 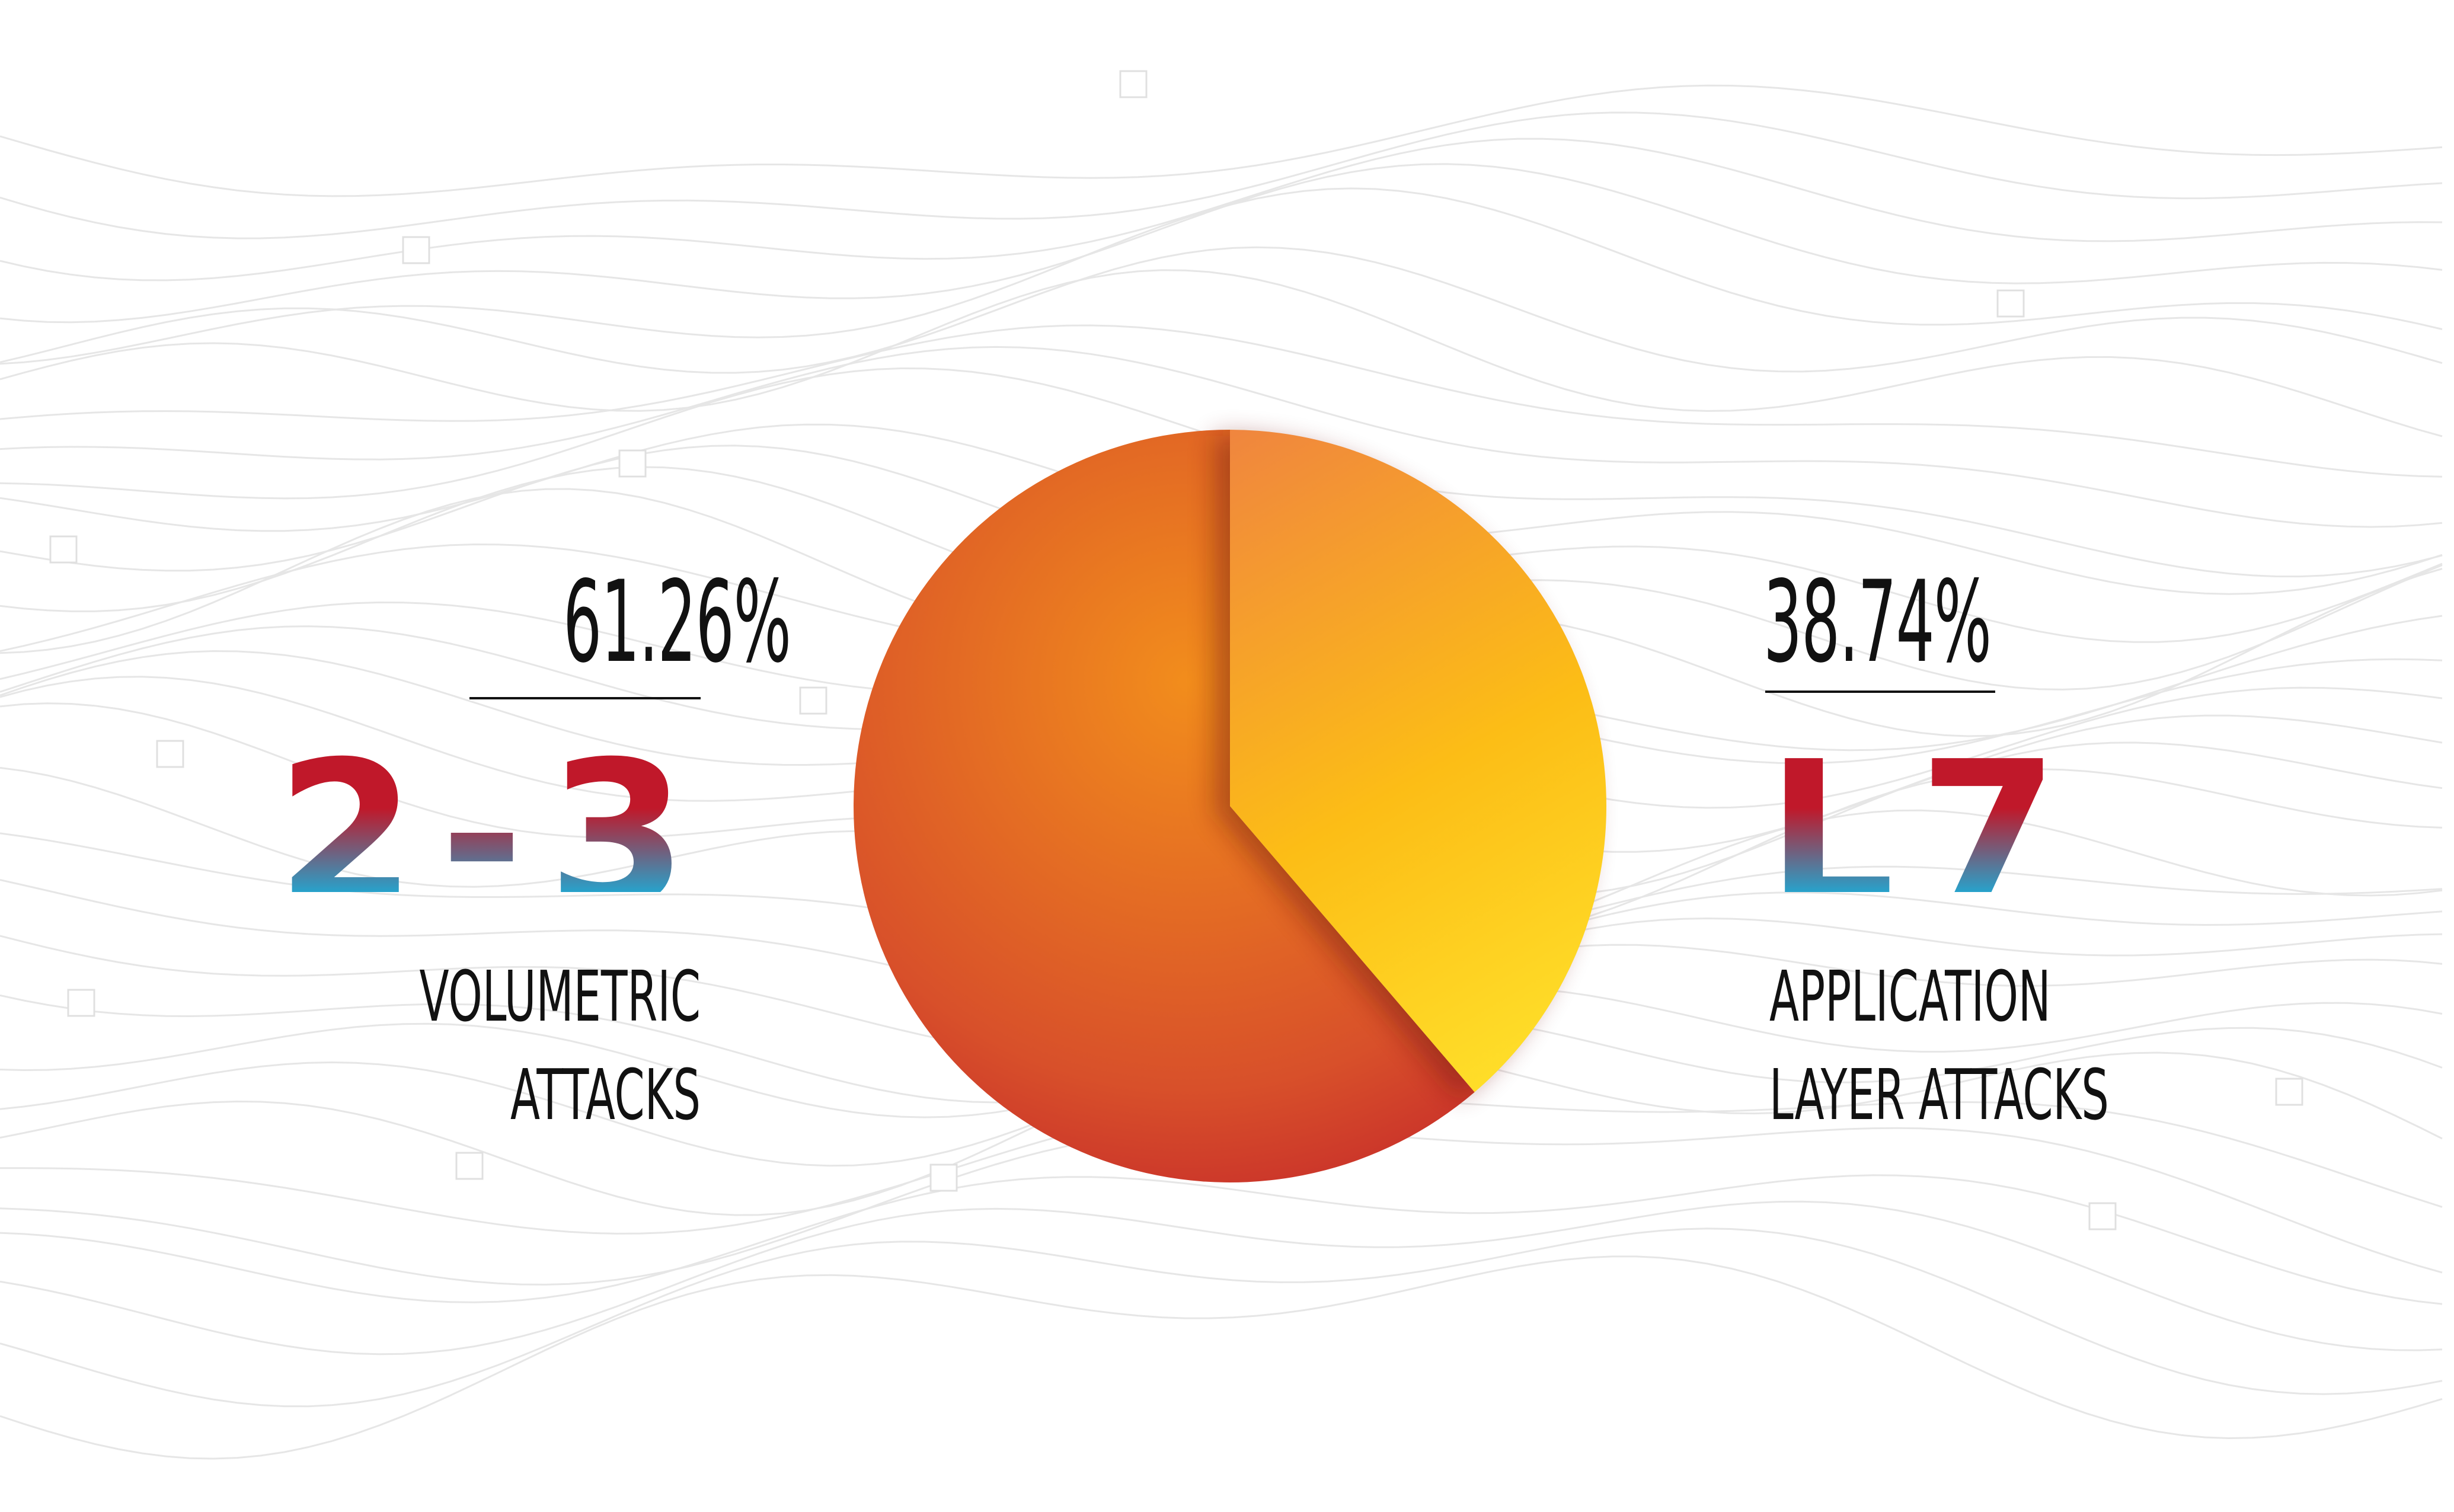 I want to click on layer-text-l7: L7, so click(x=1924, y=809).